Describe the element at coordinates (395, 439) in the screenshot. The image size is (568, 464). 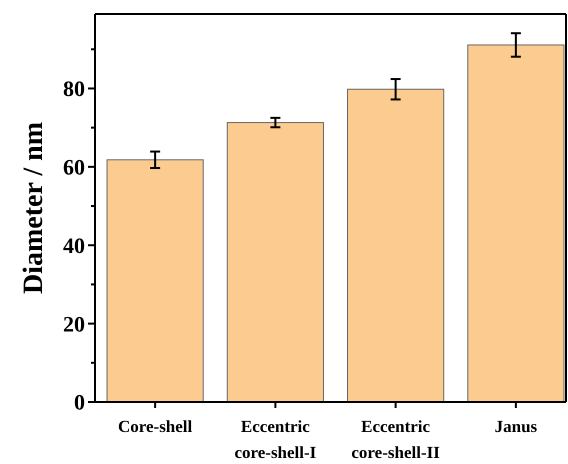
I see `x-tick-label: Eccentric core-shell-II` at that location.